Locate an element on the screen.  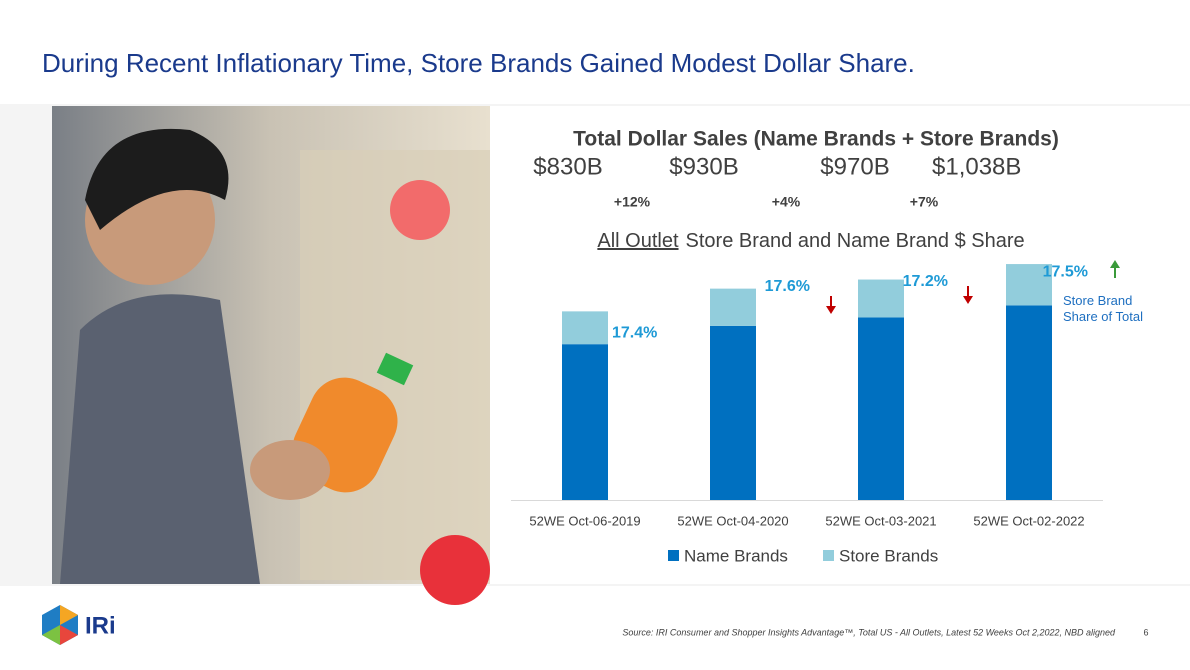
x-tick-label: 52WE Oct-03-2021 is located at coordinates (880, 520).